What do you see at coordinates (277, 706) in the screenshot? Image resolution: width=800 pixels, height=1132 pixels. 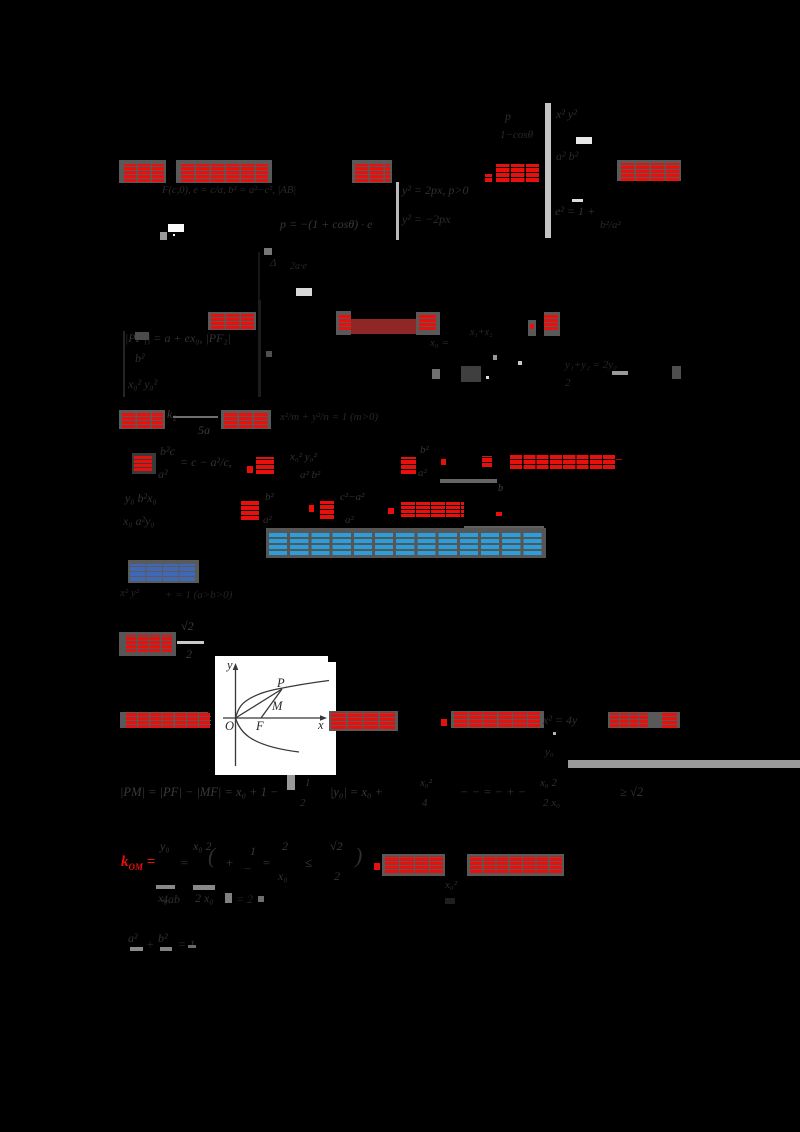 I see `svg-text: M` at bounding box center [277, 706].